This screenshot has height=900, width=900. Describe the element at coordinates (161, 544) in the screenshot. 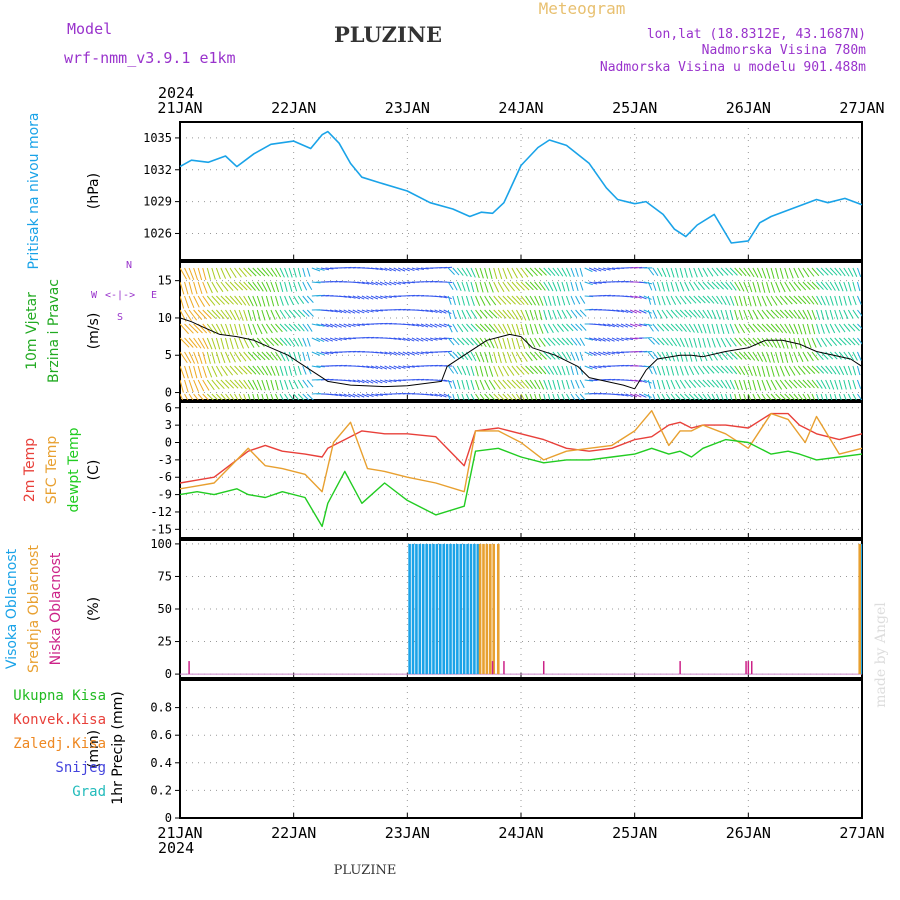

I see `y-tick-label: 100` at that location.